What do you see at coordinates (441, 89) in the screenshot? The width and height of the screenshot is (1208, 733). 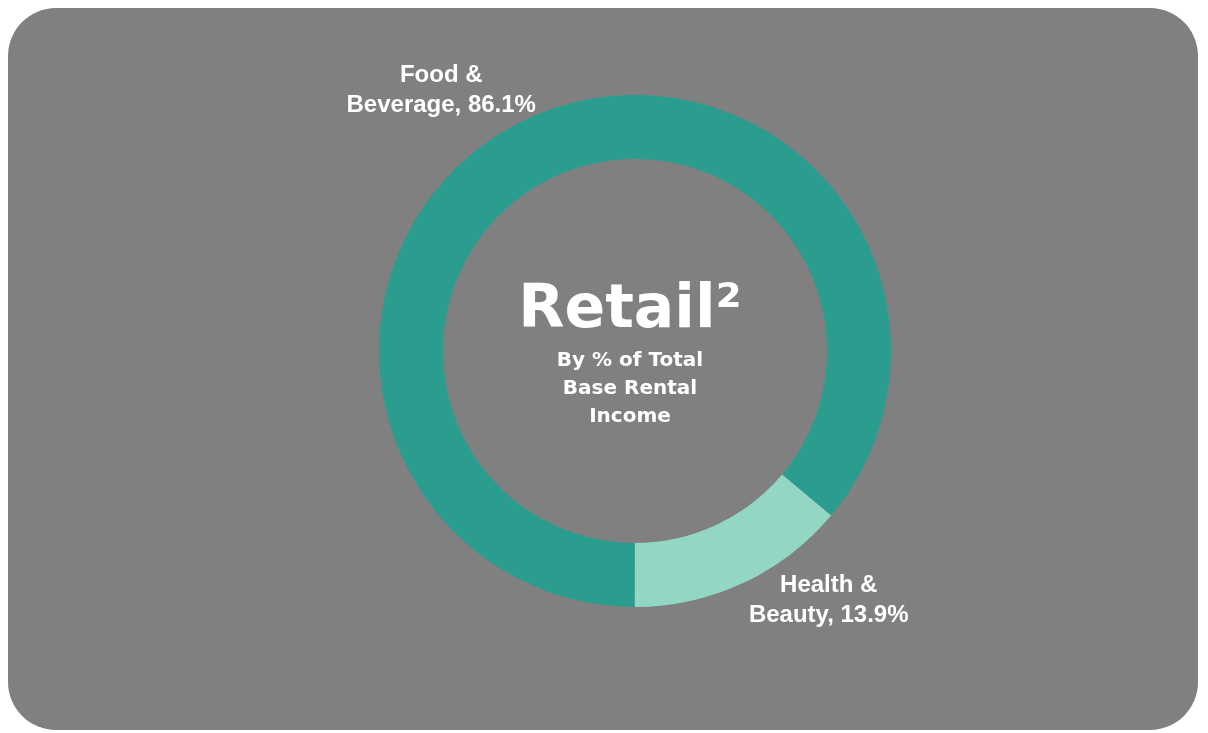 I see `slice-label: Food & Beverage, 86.1%` at bounding box center [441, 89].